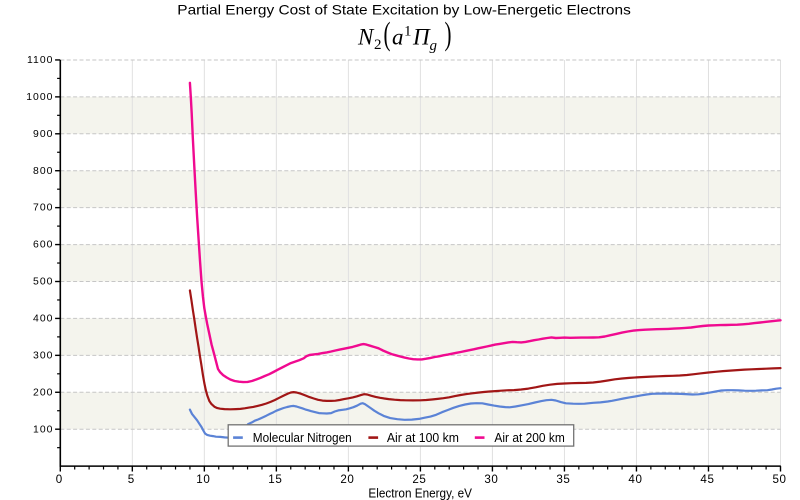  I want to click on svg-text: 100, so click(43, 429).